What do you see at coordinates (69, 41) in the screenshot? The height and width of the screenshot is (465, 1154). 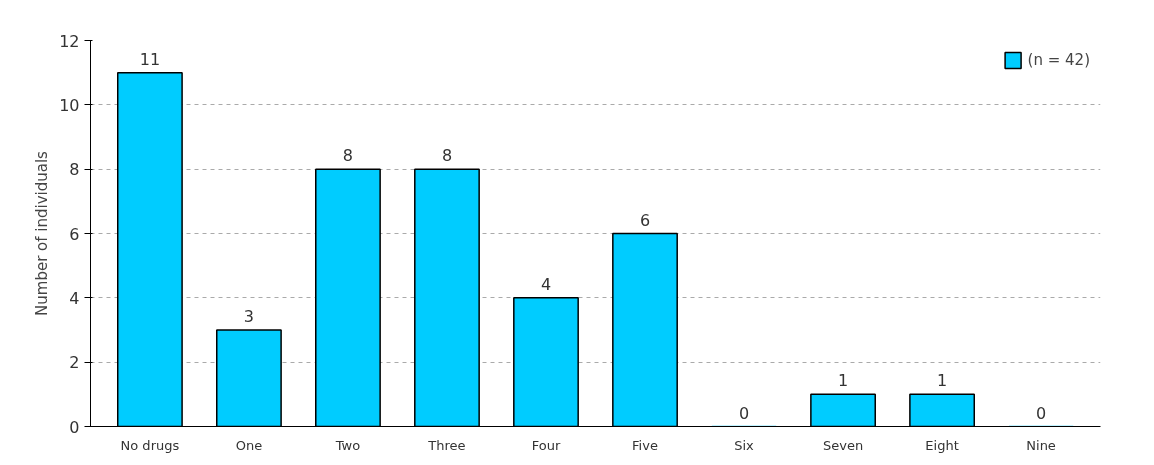 I see `y-tick-label: 12` at bounding box center [69, 41].